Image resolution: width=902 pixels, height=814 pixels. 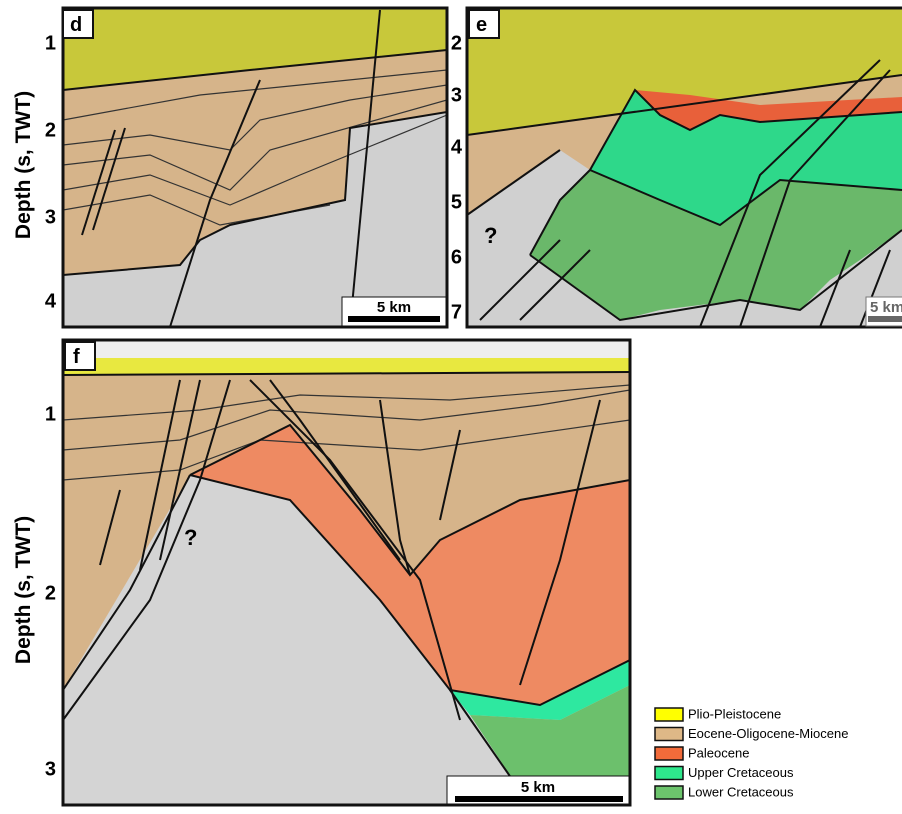 I want to click on legend-label: Lower Cretaceous, so click(x=741, y=791).